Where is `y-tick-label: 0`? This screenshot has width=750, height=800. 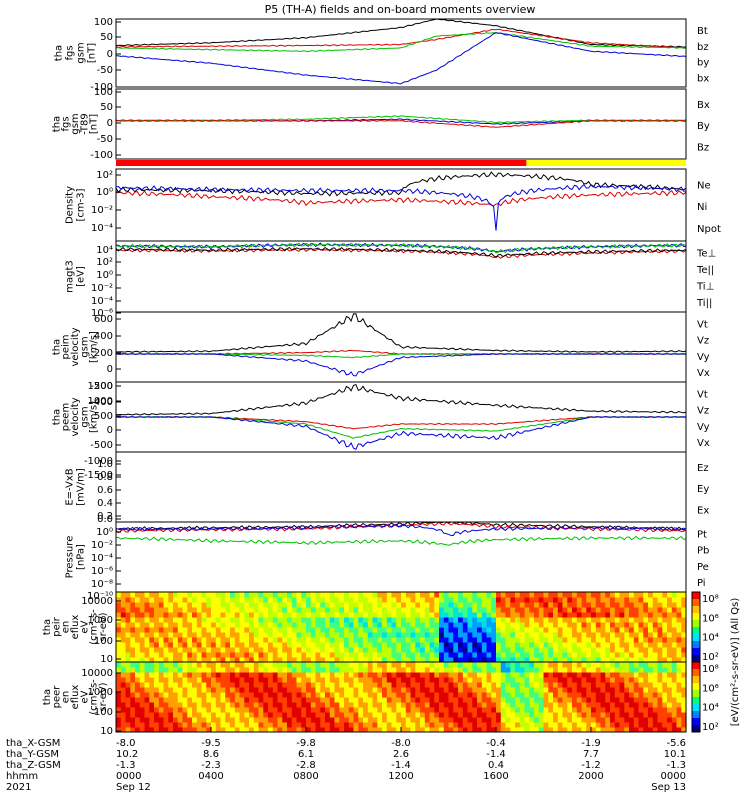 y-tick-label: 0 is located at coordinates (110, 369).